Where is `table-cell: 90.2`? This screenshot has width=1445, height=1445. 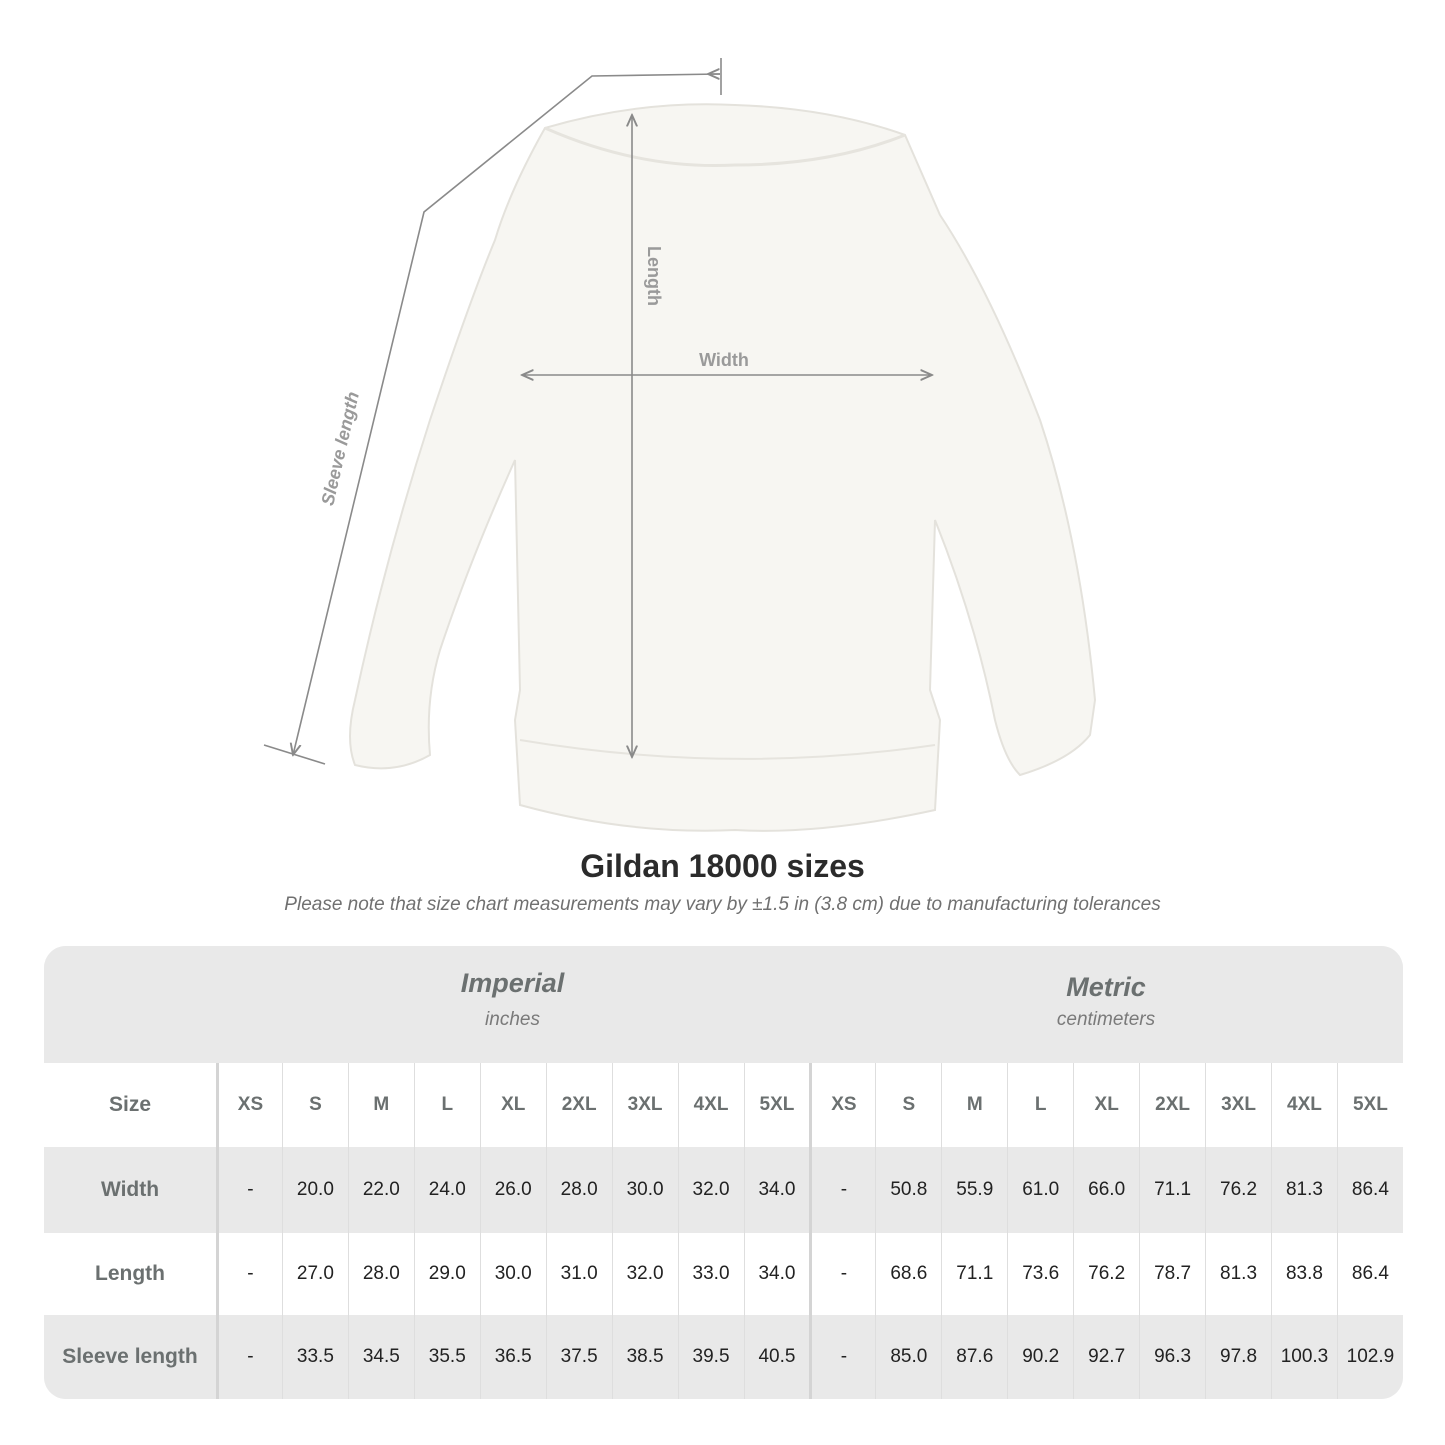 table-cell: 90.2 is located at coordinates (1040, 1357).